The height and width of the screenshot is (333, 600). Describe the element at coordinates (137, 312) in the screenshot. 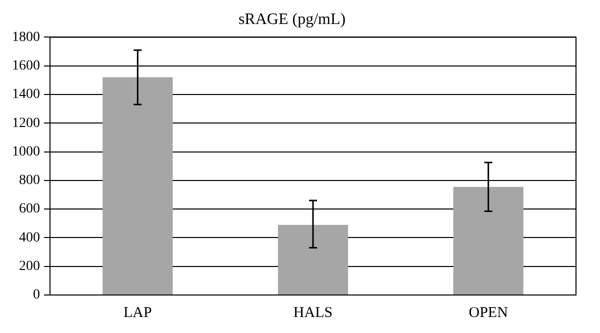

I see `x-tick-label: LAP` at that location.